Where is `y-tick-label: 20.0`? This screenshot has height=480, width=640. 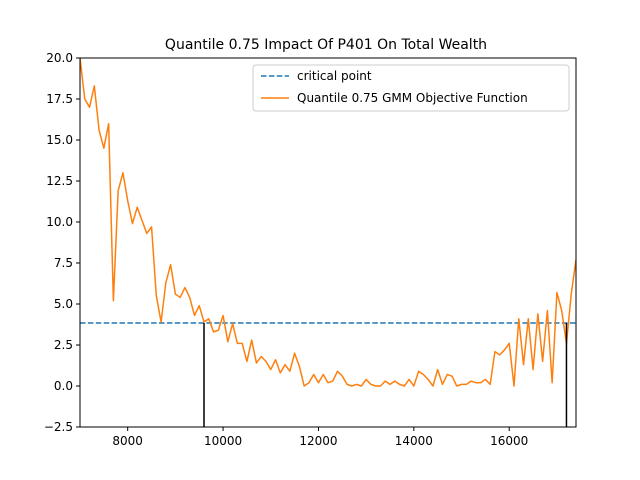
y-tick-label: 20.0 is located at coordinates (59, 58).